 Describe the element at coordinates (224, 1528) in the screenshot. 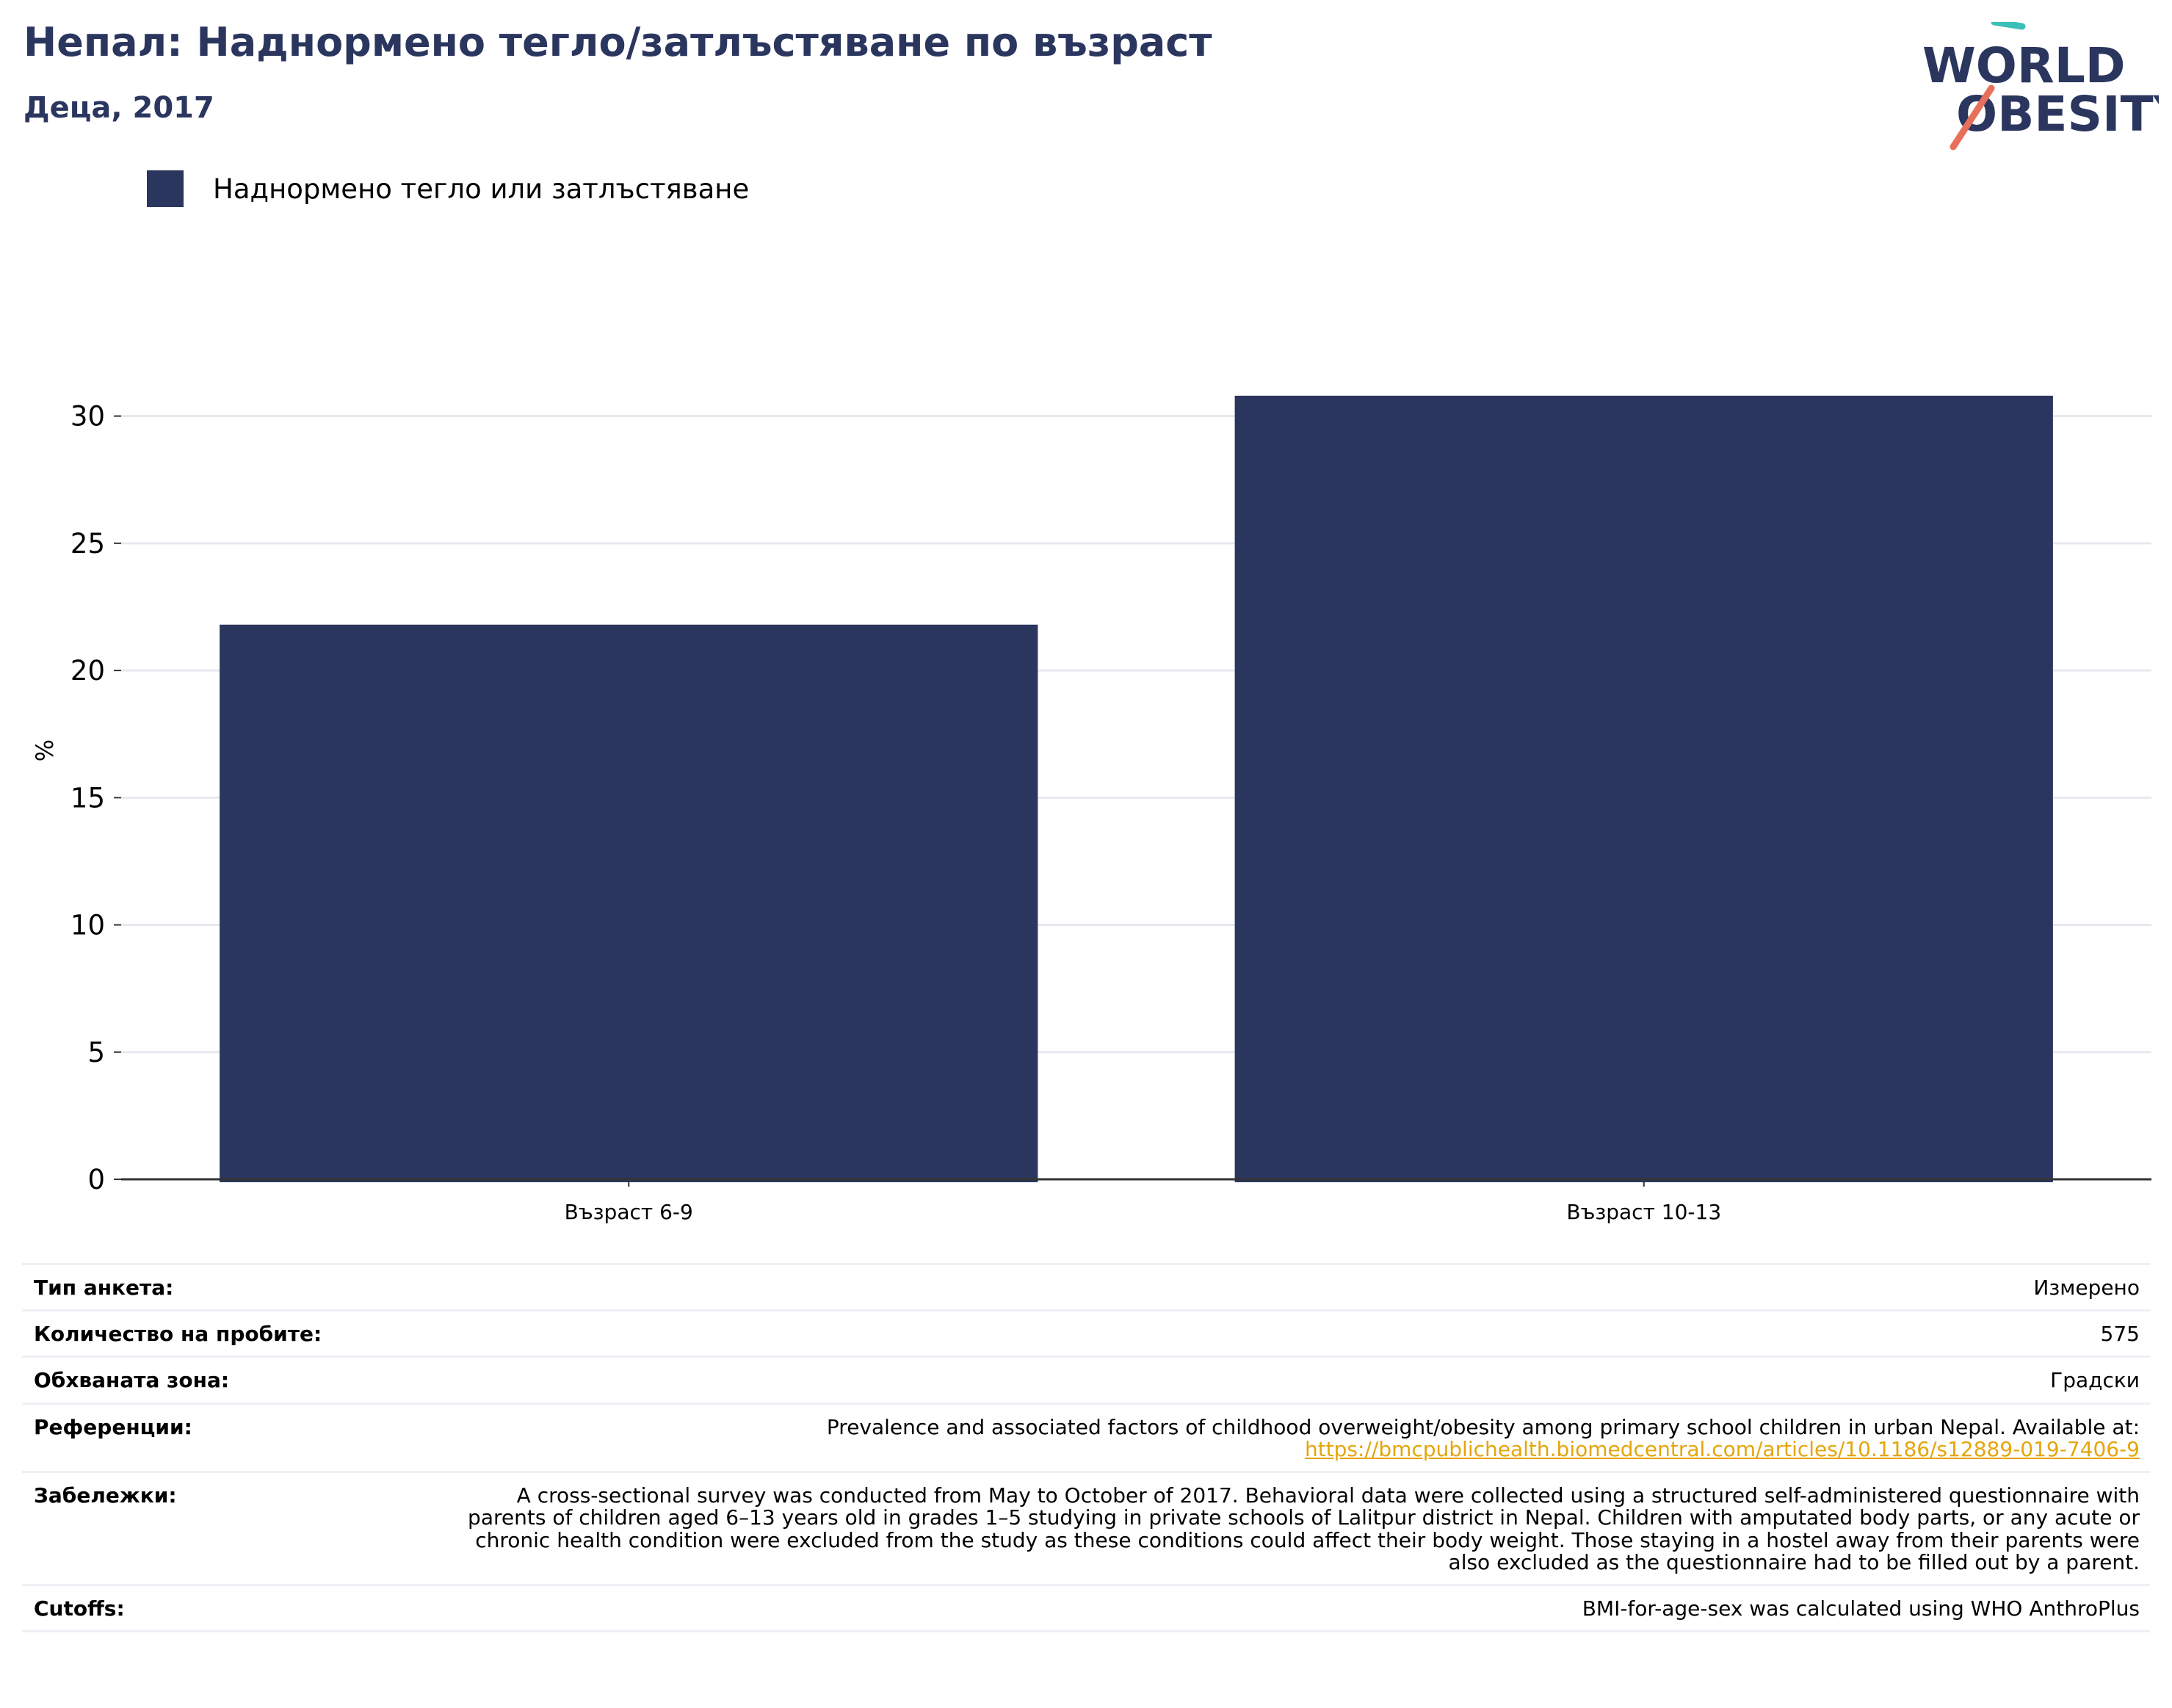

I see `metadata-key: Забележки:` at that location.